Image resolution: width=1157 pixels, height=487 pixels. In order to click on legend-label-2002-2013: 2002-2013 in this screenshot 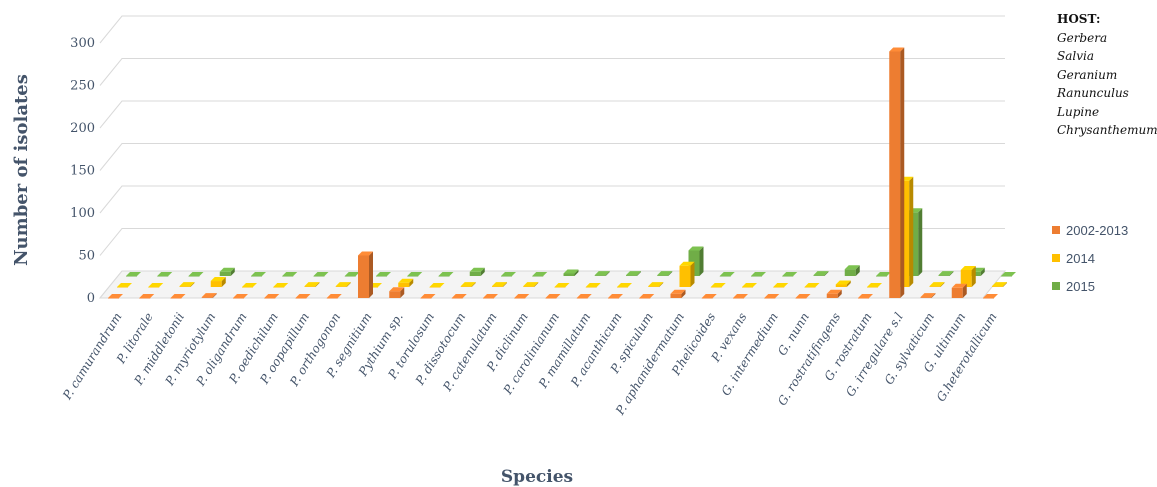, I will do `click(1097, 230)`.